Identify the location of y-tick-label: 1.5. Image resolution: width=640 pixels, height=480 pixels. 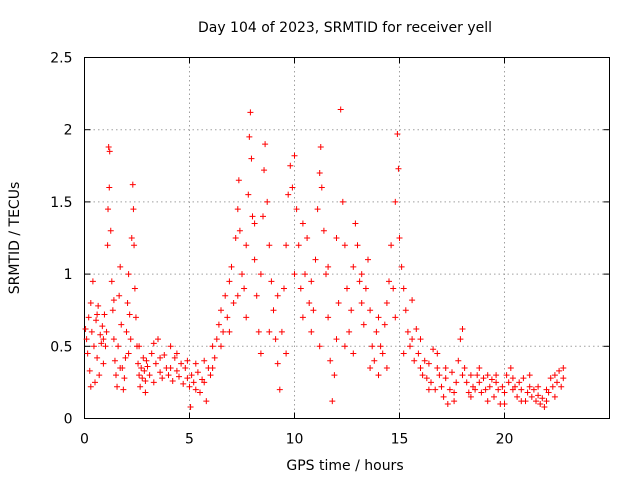
(61, 203).